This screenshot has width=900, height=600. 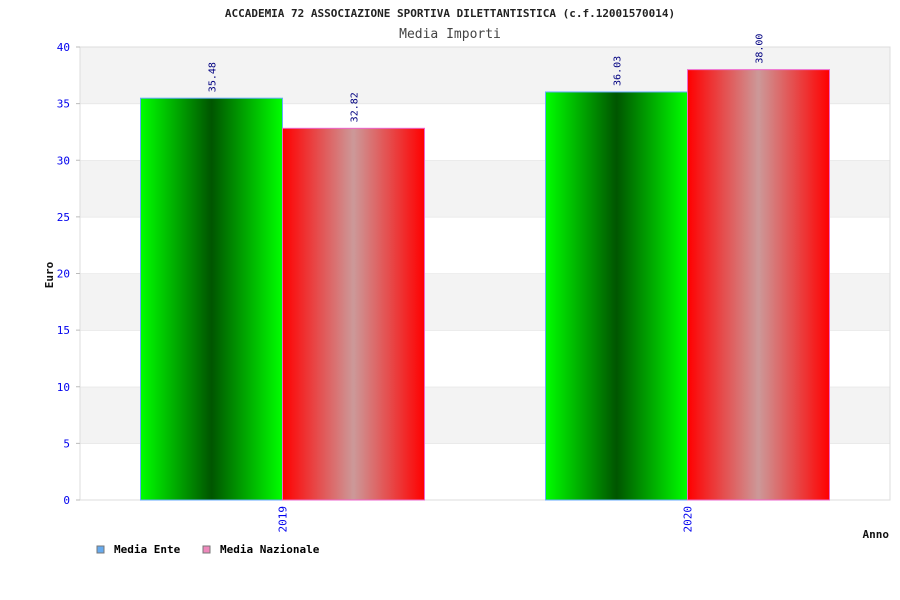 What do you see at coordinates (63, 330) in the screenshot?
I see `y-tick-label: 15` at bounding box center [63, 330].